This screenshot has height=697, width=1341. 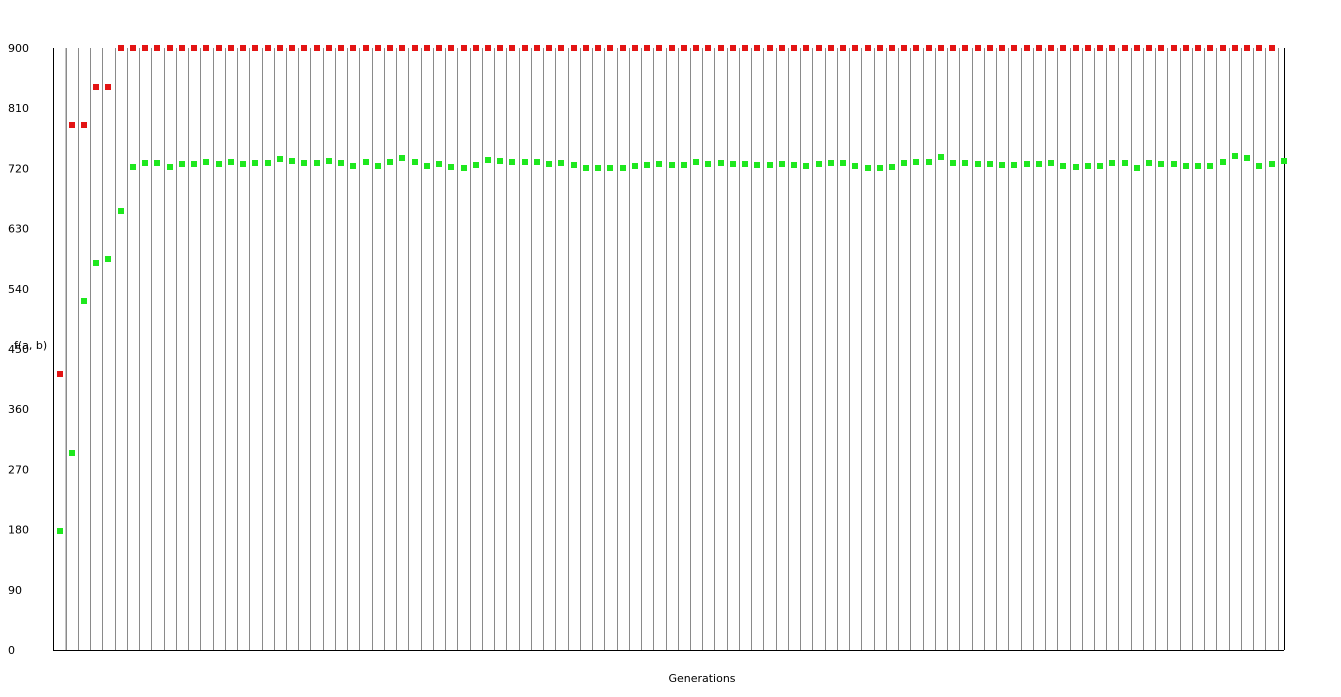 What do you see at coordinates (11, 650) in the screenshot?
I see `y-tick-label: 0` at bounding box center [11, 650].